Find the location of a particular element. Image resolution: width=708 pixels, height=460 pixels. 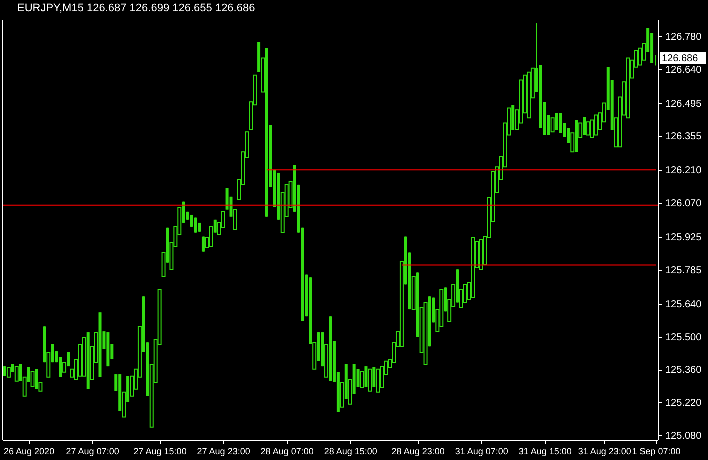

x-tick-label: 31 Aug 23:00 is located at coordinates (605, 451).